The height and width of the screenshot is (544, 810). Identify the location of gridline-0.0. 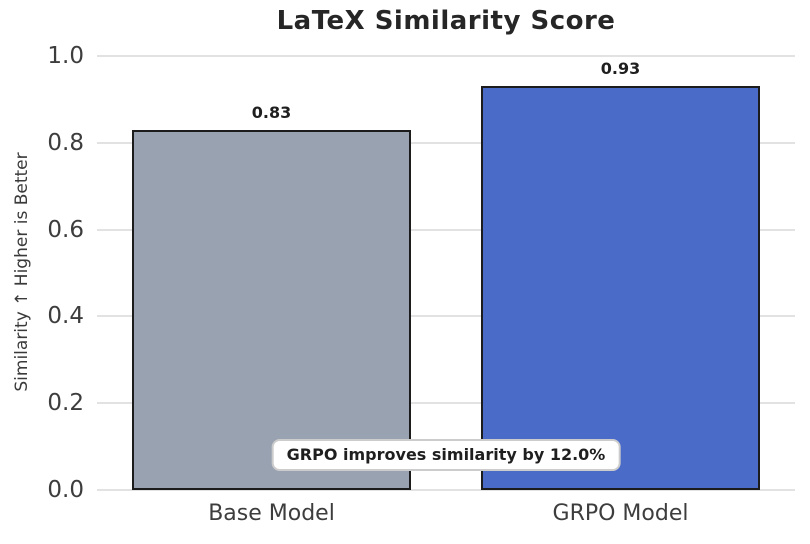
(446, 490).